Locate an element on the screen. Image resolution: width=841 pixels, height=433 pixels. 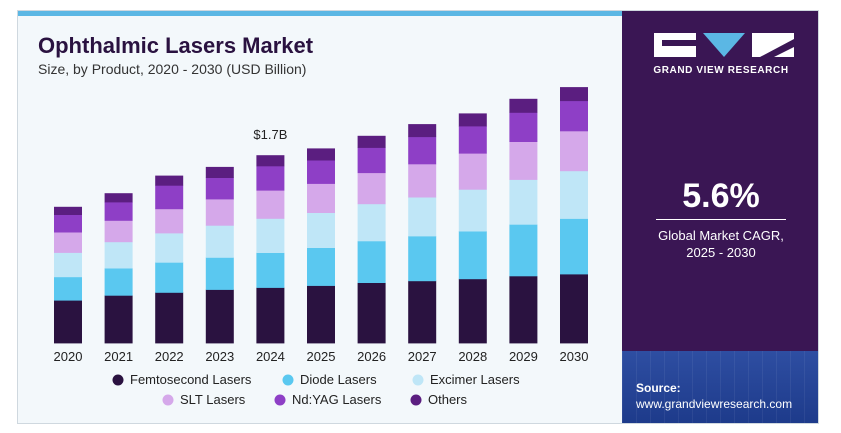
x-tick-label: 2025 is located at coordinates (321, 356).